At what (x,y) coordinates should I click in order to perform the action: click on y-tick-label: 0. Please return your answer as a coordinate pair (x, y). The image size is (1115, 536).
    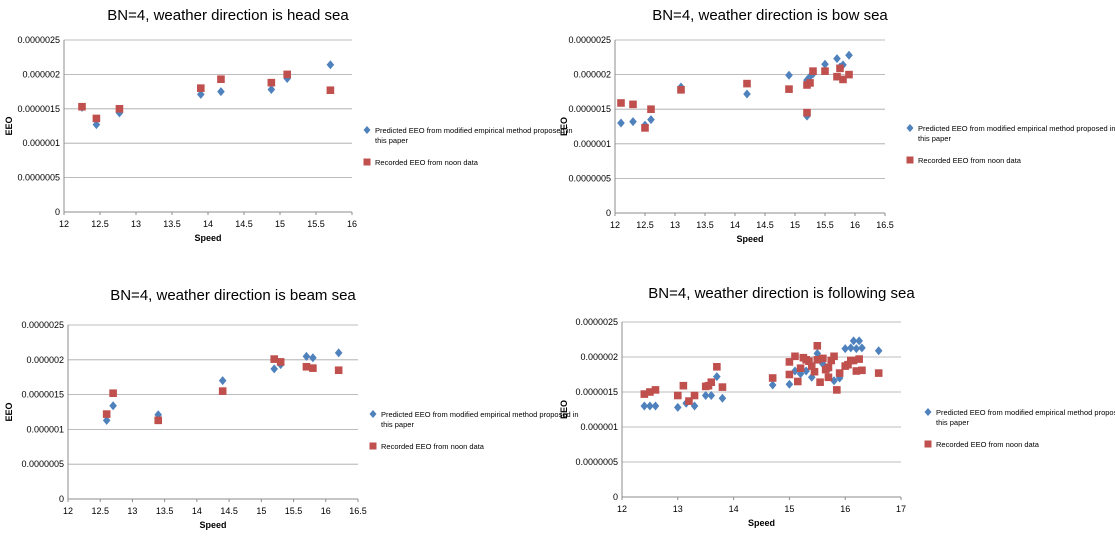
    Looking at the image, I should click on (615, 497).